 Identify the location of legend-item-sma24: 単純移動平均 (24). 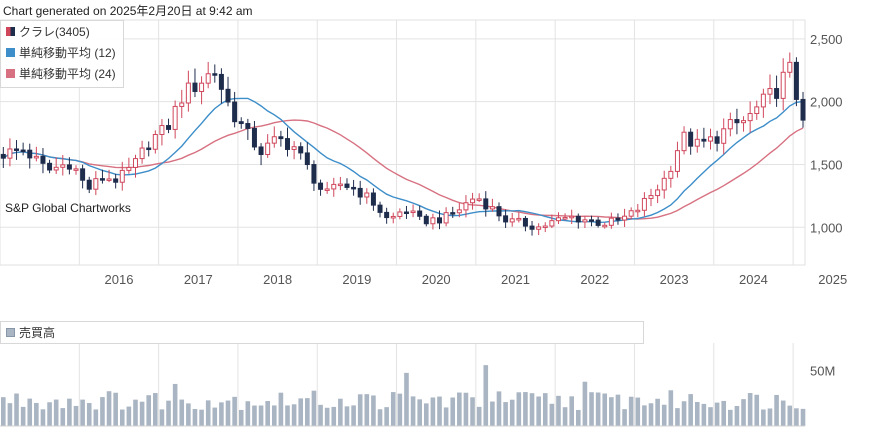
(62, 73).